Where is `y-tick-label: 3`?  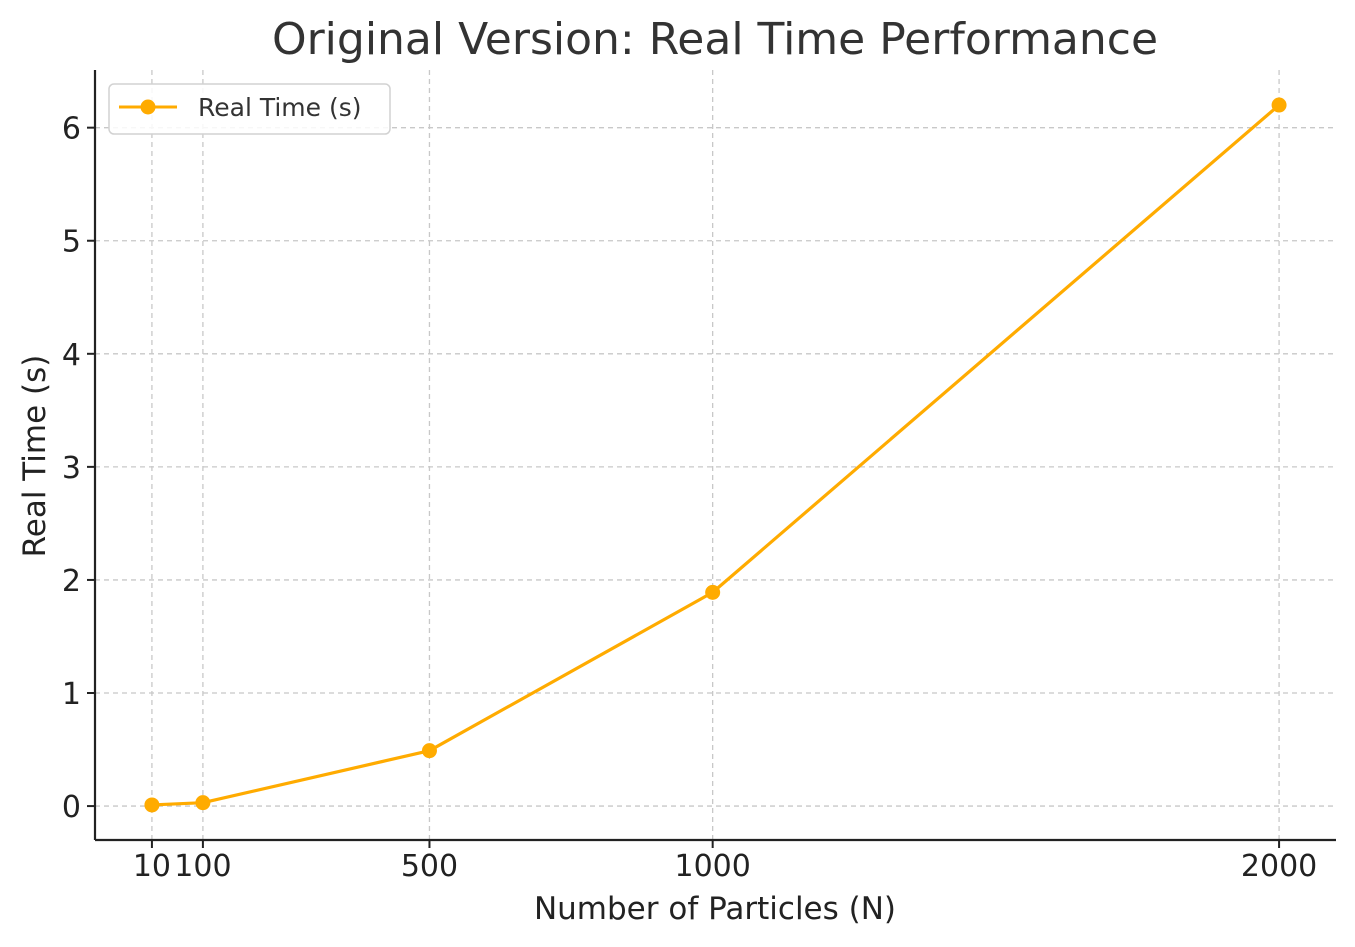
y-tick-label: 3 is located at coordinates (71, 468).